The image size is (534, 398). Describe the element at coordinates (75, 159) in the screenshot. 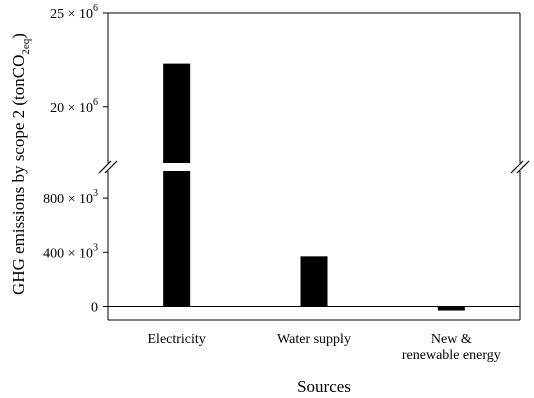

I see `y-ticks: 20 × 106 25 × 106 0 400 × 103 800 × 103` at that location.